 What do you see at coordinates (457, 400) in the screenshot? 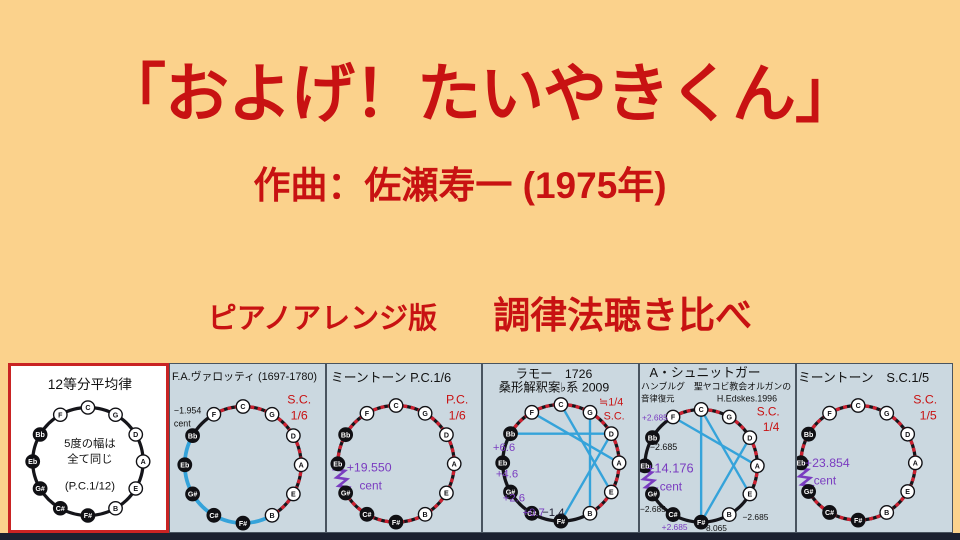
I see `badge-line: P.C.` at bounding box center [457, 400].